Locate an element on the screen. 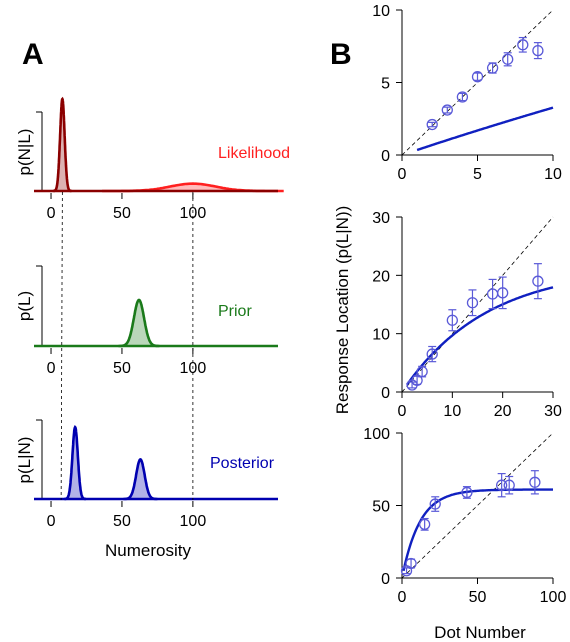 The height and width of the screenshot is (642, 570). y-tick-label-20: 20 is located at coordinates (381, 276).